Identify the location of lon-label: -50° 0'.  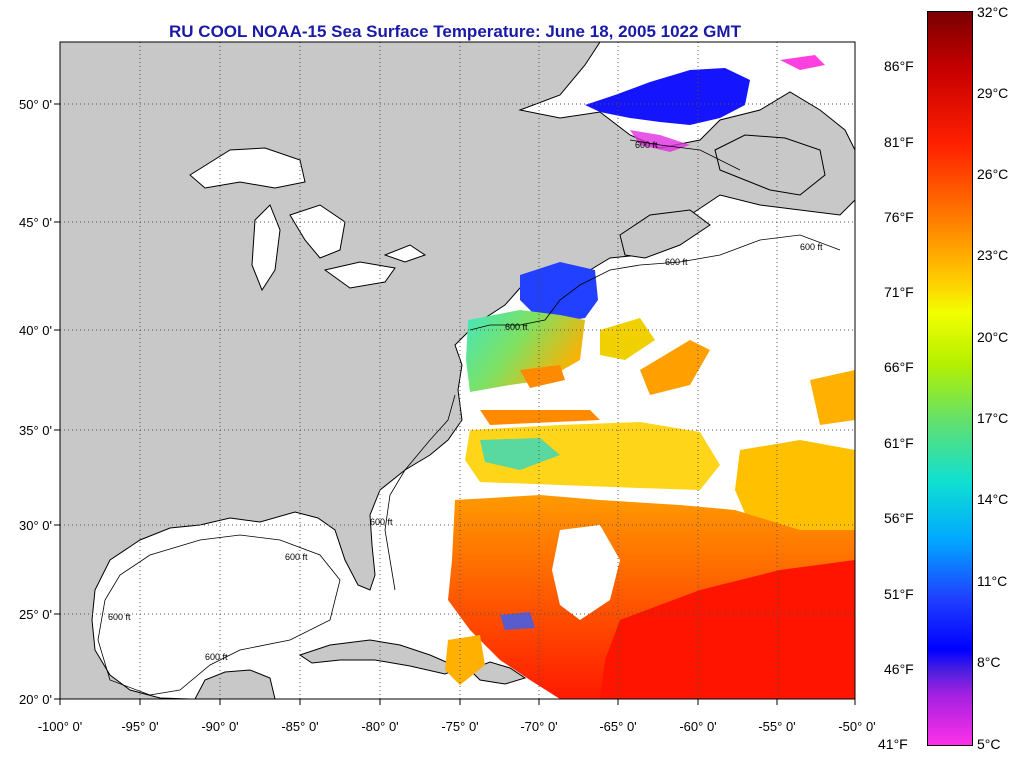
(856, 726).